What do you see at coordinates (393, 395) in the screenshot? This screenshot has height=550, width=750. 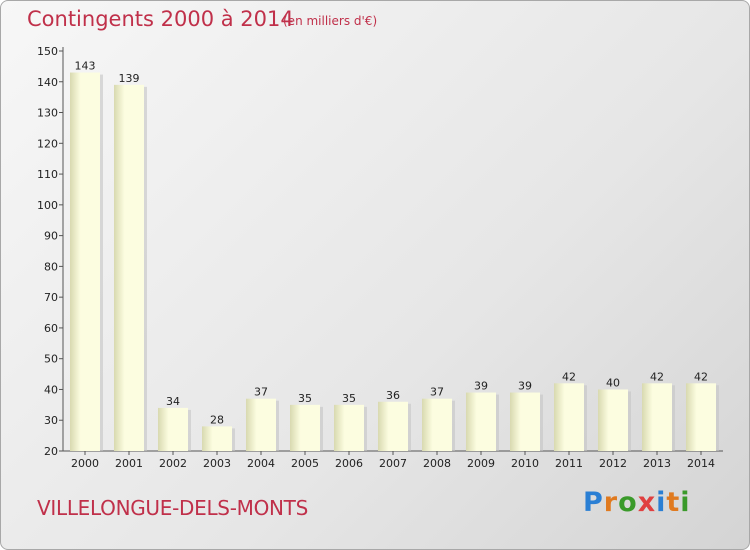 I see `bar-value-label: 36` at bounding box center [393, 395].